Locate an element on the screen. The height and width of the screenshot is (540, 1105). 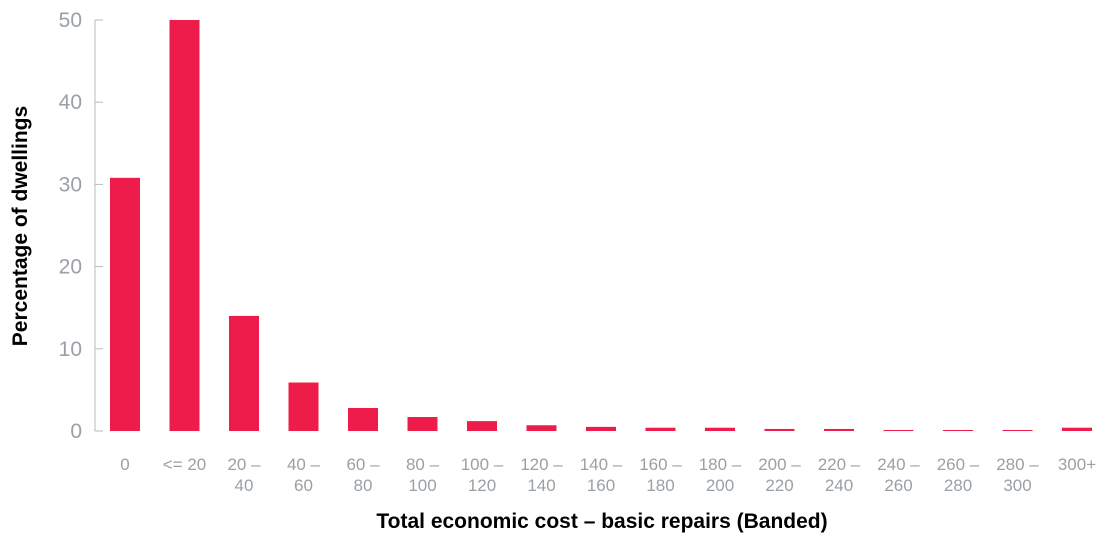
y-tick-label: 40 is located at coordinates (70, 102).